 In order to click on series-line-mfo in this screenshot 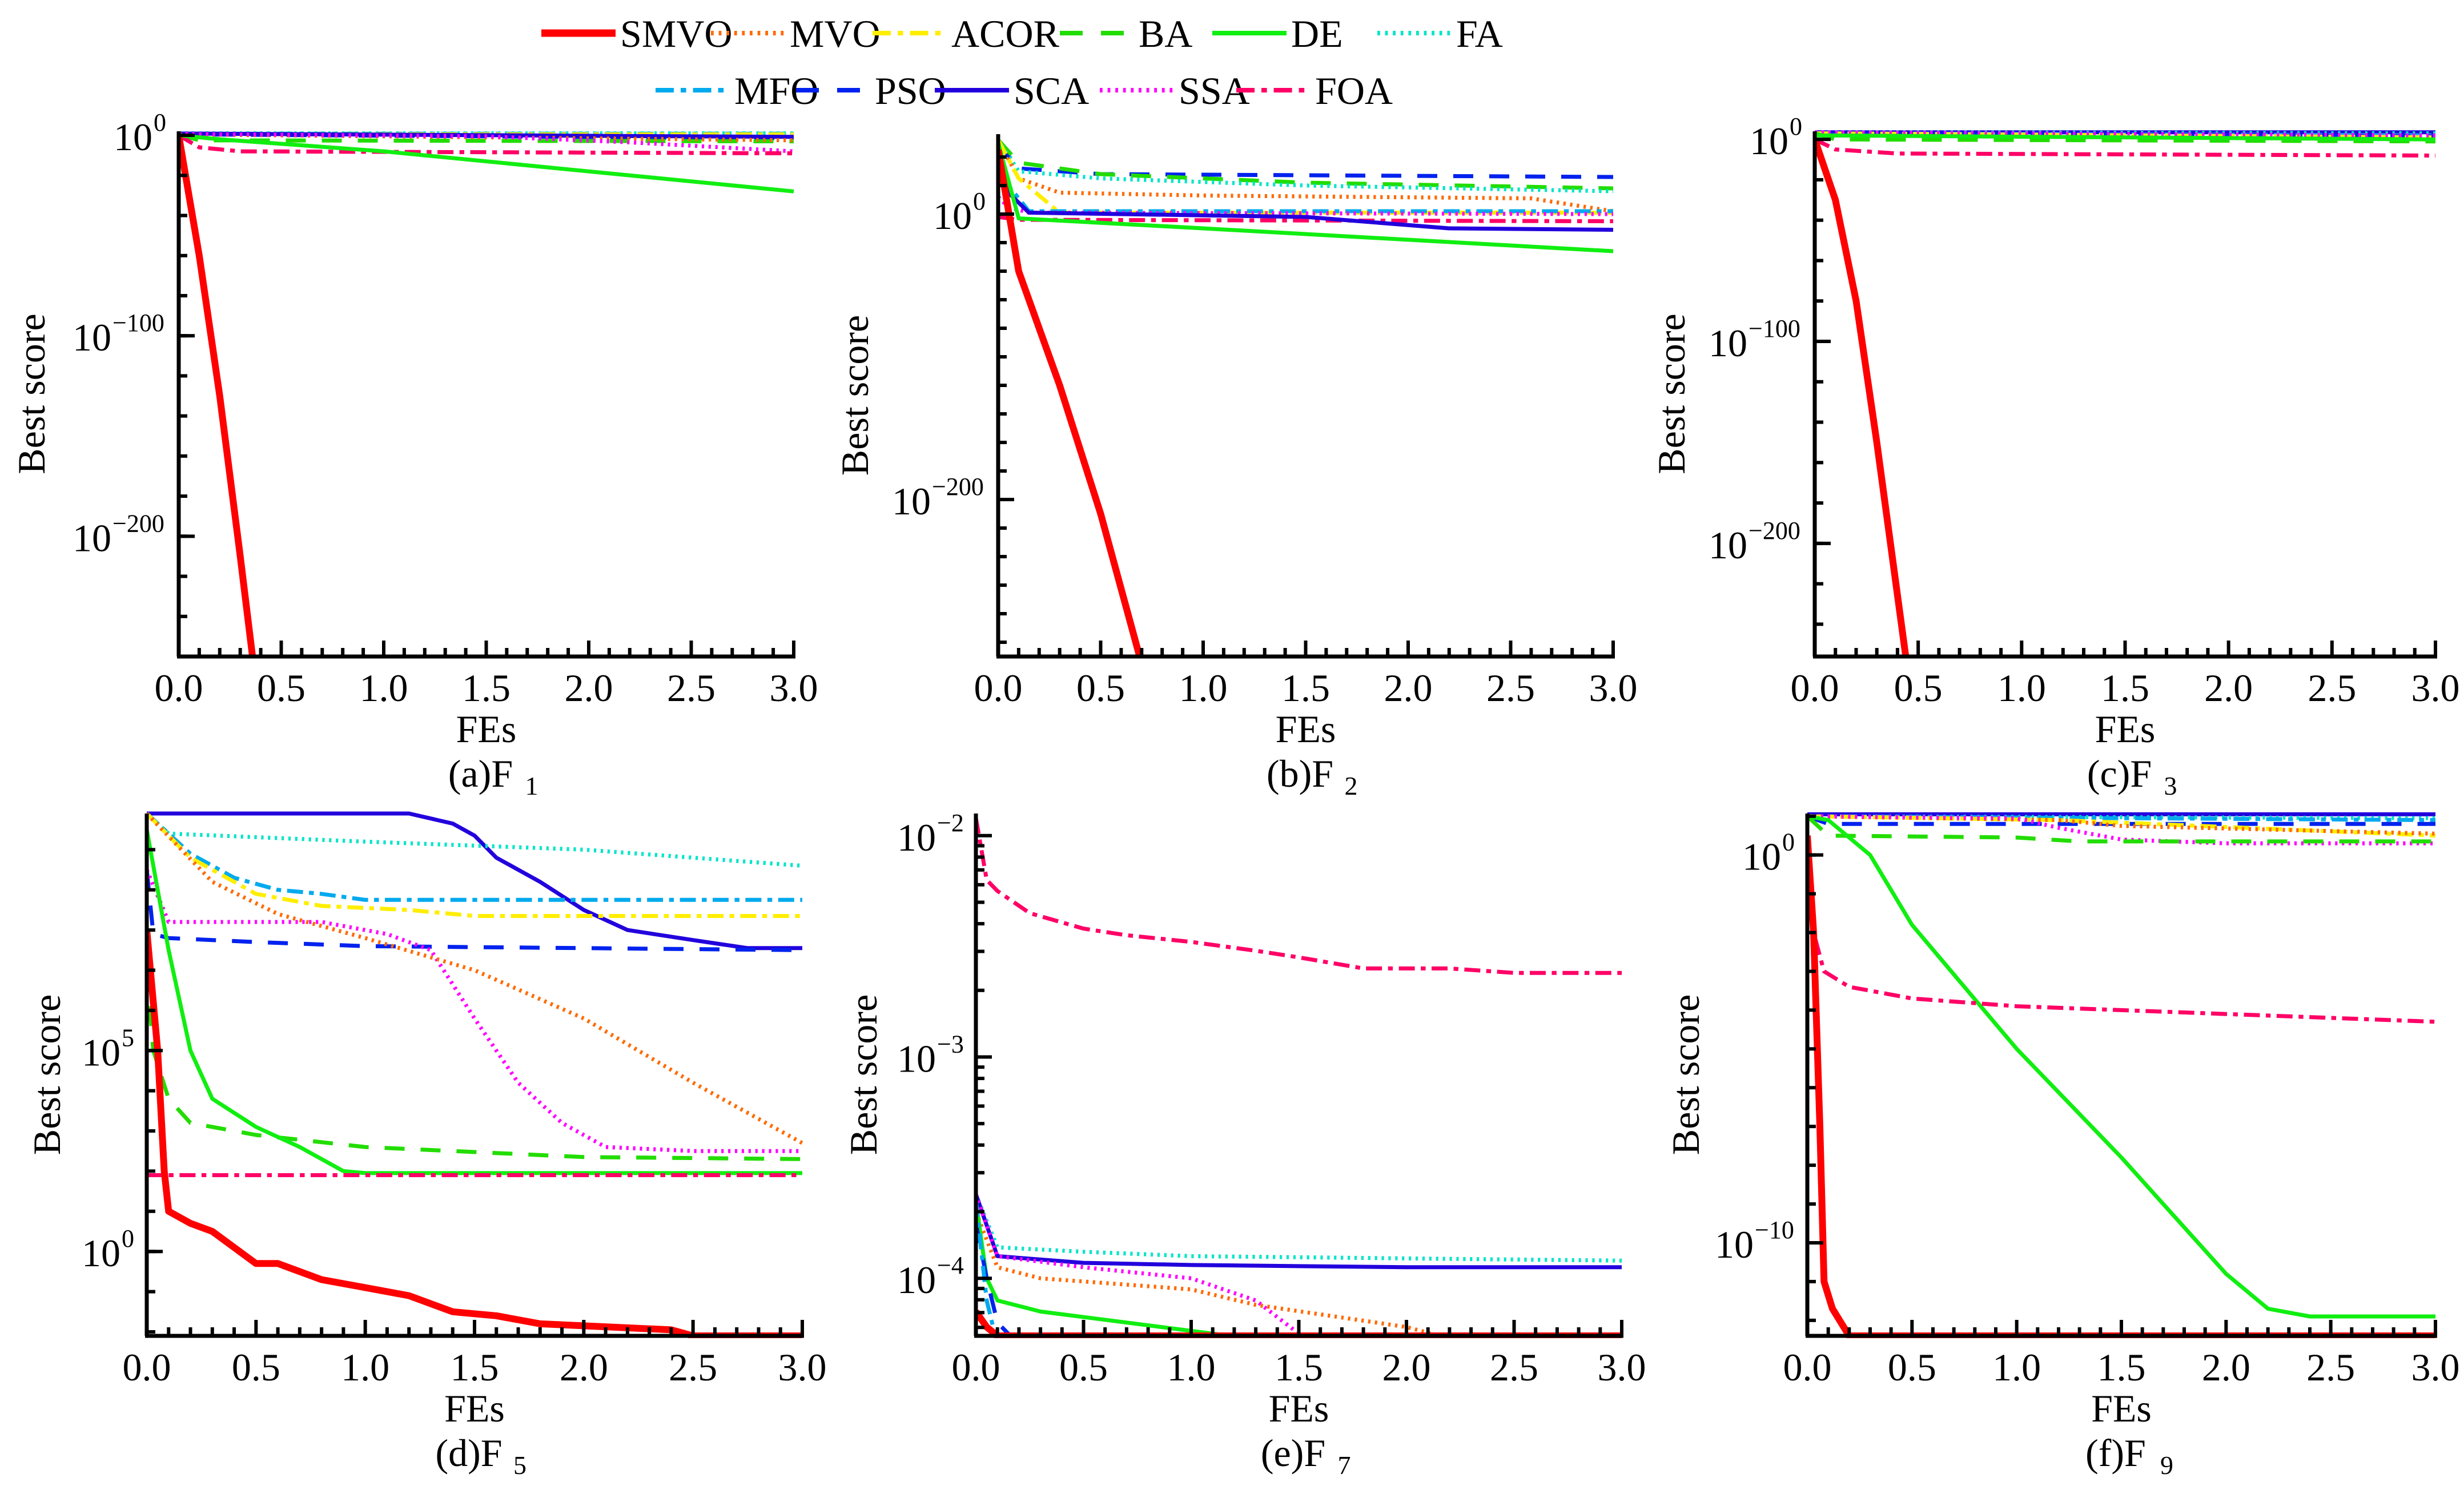, I will do `click(475, 857)`.